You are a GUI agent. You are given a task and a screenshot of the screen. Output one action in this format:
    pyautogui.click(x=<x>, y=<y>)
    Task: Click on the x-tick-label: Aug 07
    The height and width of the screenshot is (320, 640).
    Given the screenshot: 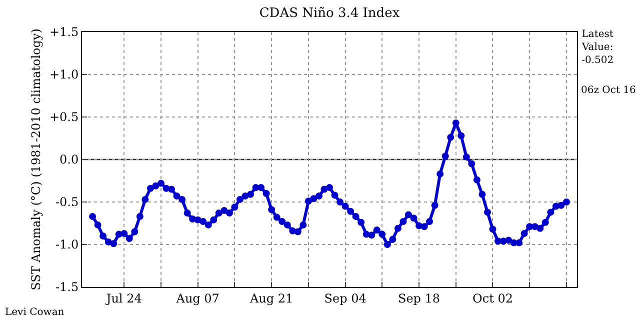 What is the action you would take?
    pyautogui.click(x=197, y=298)
    